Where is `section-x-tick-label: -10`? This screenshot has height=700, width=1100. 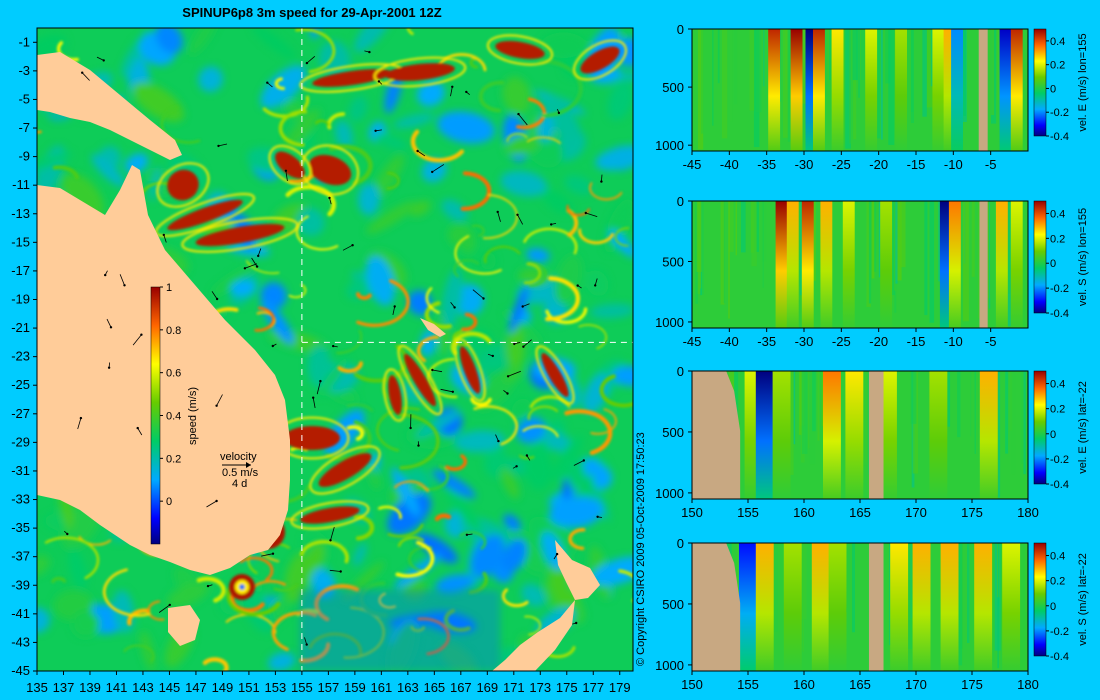
section-x-tick-label: -10 is located at coordinates (953, 164).